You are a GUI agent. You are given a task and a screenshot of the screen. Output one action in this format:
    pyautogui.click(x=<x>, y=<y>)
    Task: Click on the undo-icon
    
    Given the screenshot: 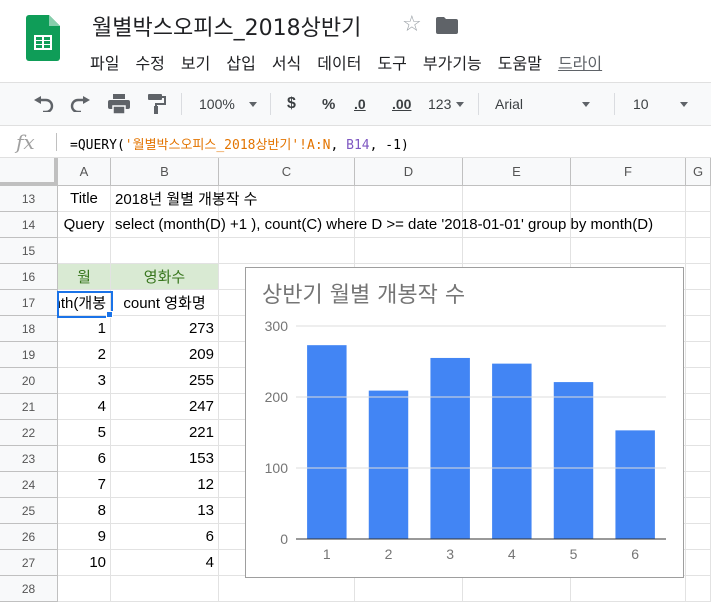 What is the action you would take?
    pyautogui.click(x=43, y=104)
    